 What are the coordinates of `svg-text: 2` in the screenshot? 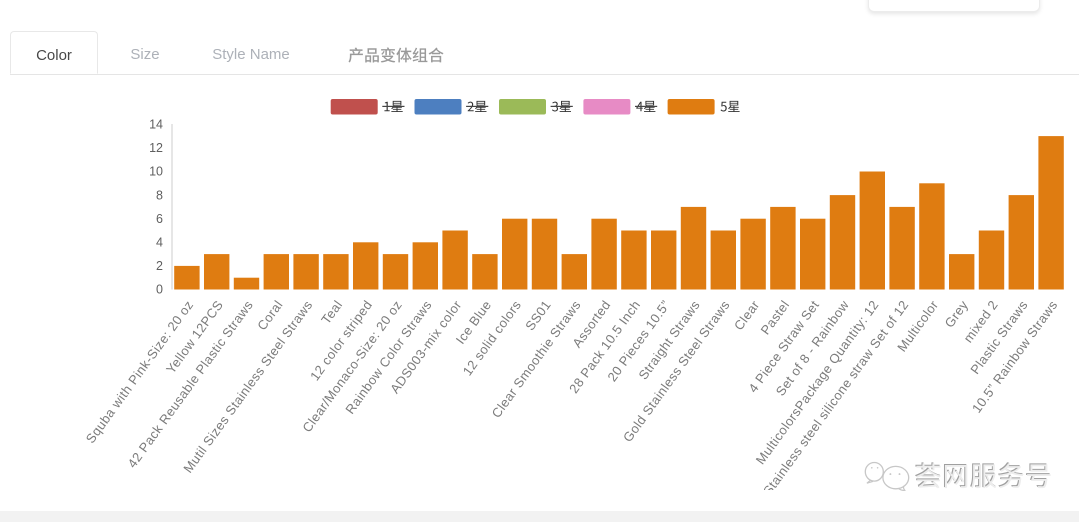 It's located at (159, 266).